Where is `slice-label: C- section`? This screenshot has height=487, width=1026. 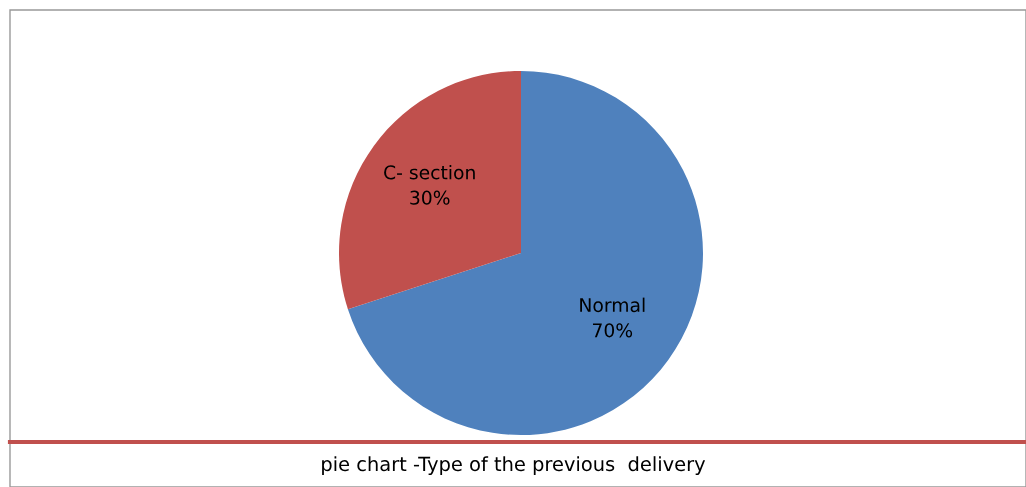
slice-label: C- section is located at coordinates (429, 172).